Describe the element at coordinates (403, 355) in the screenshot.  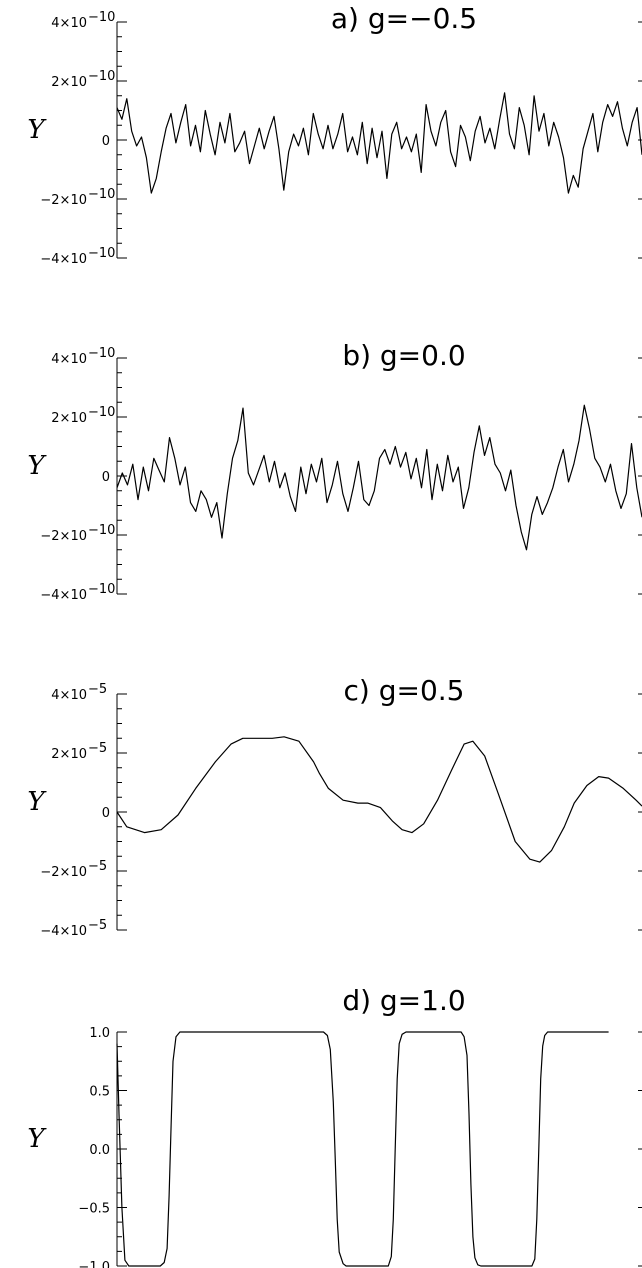
I see `panel-title: b) g=0.0` at that location.